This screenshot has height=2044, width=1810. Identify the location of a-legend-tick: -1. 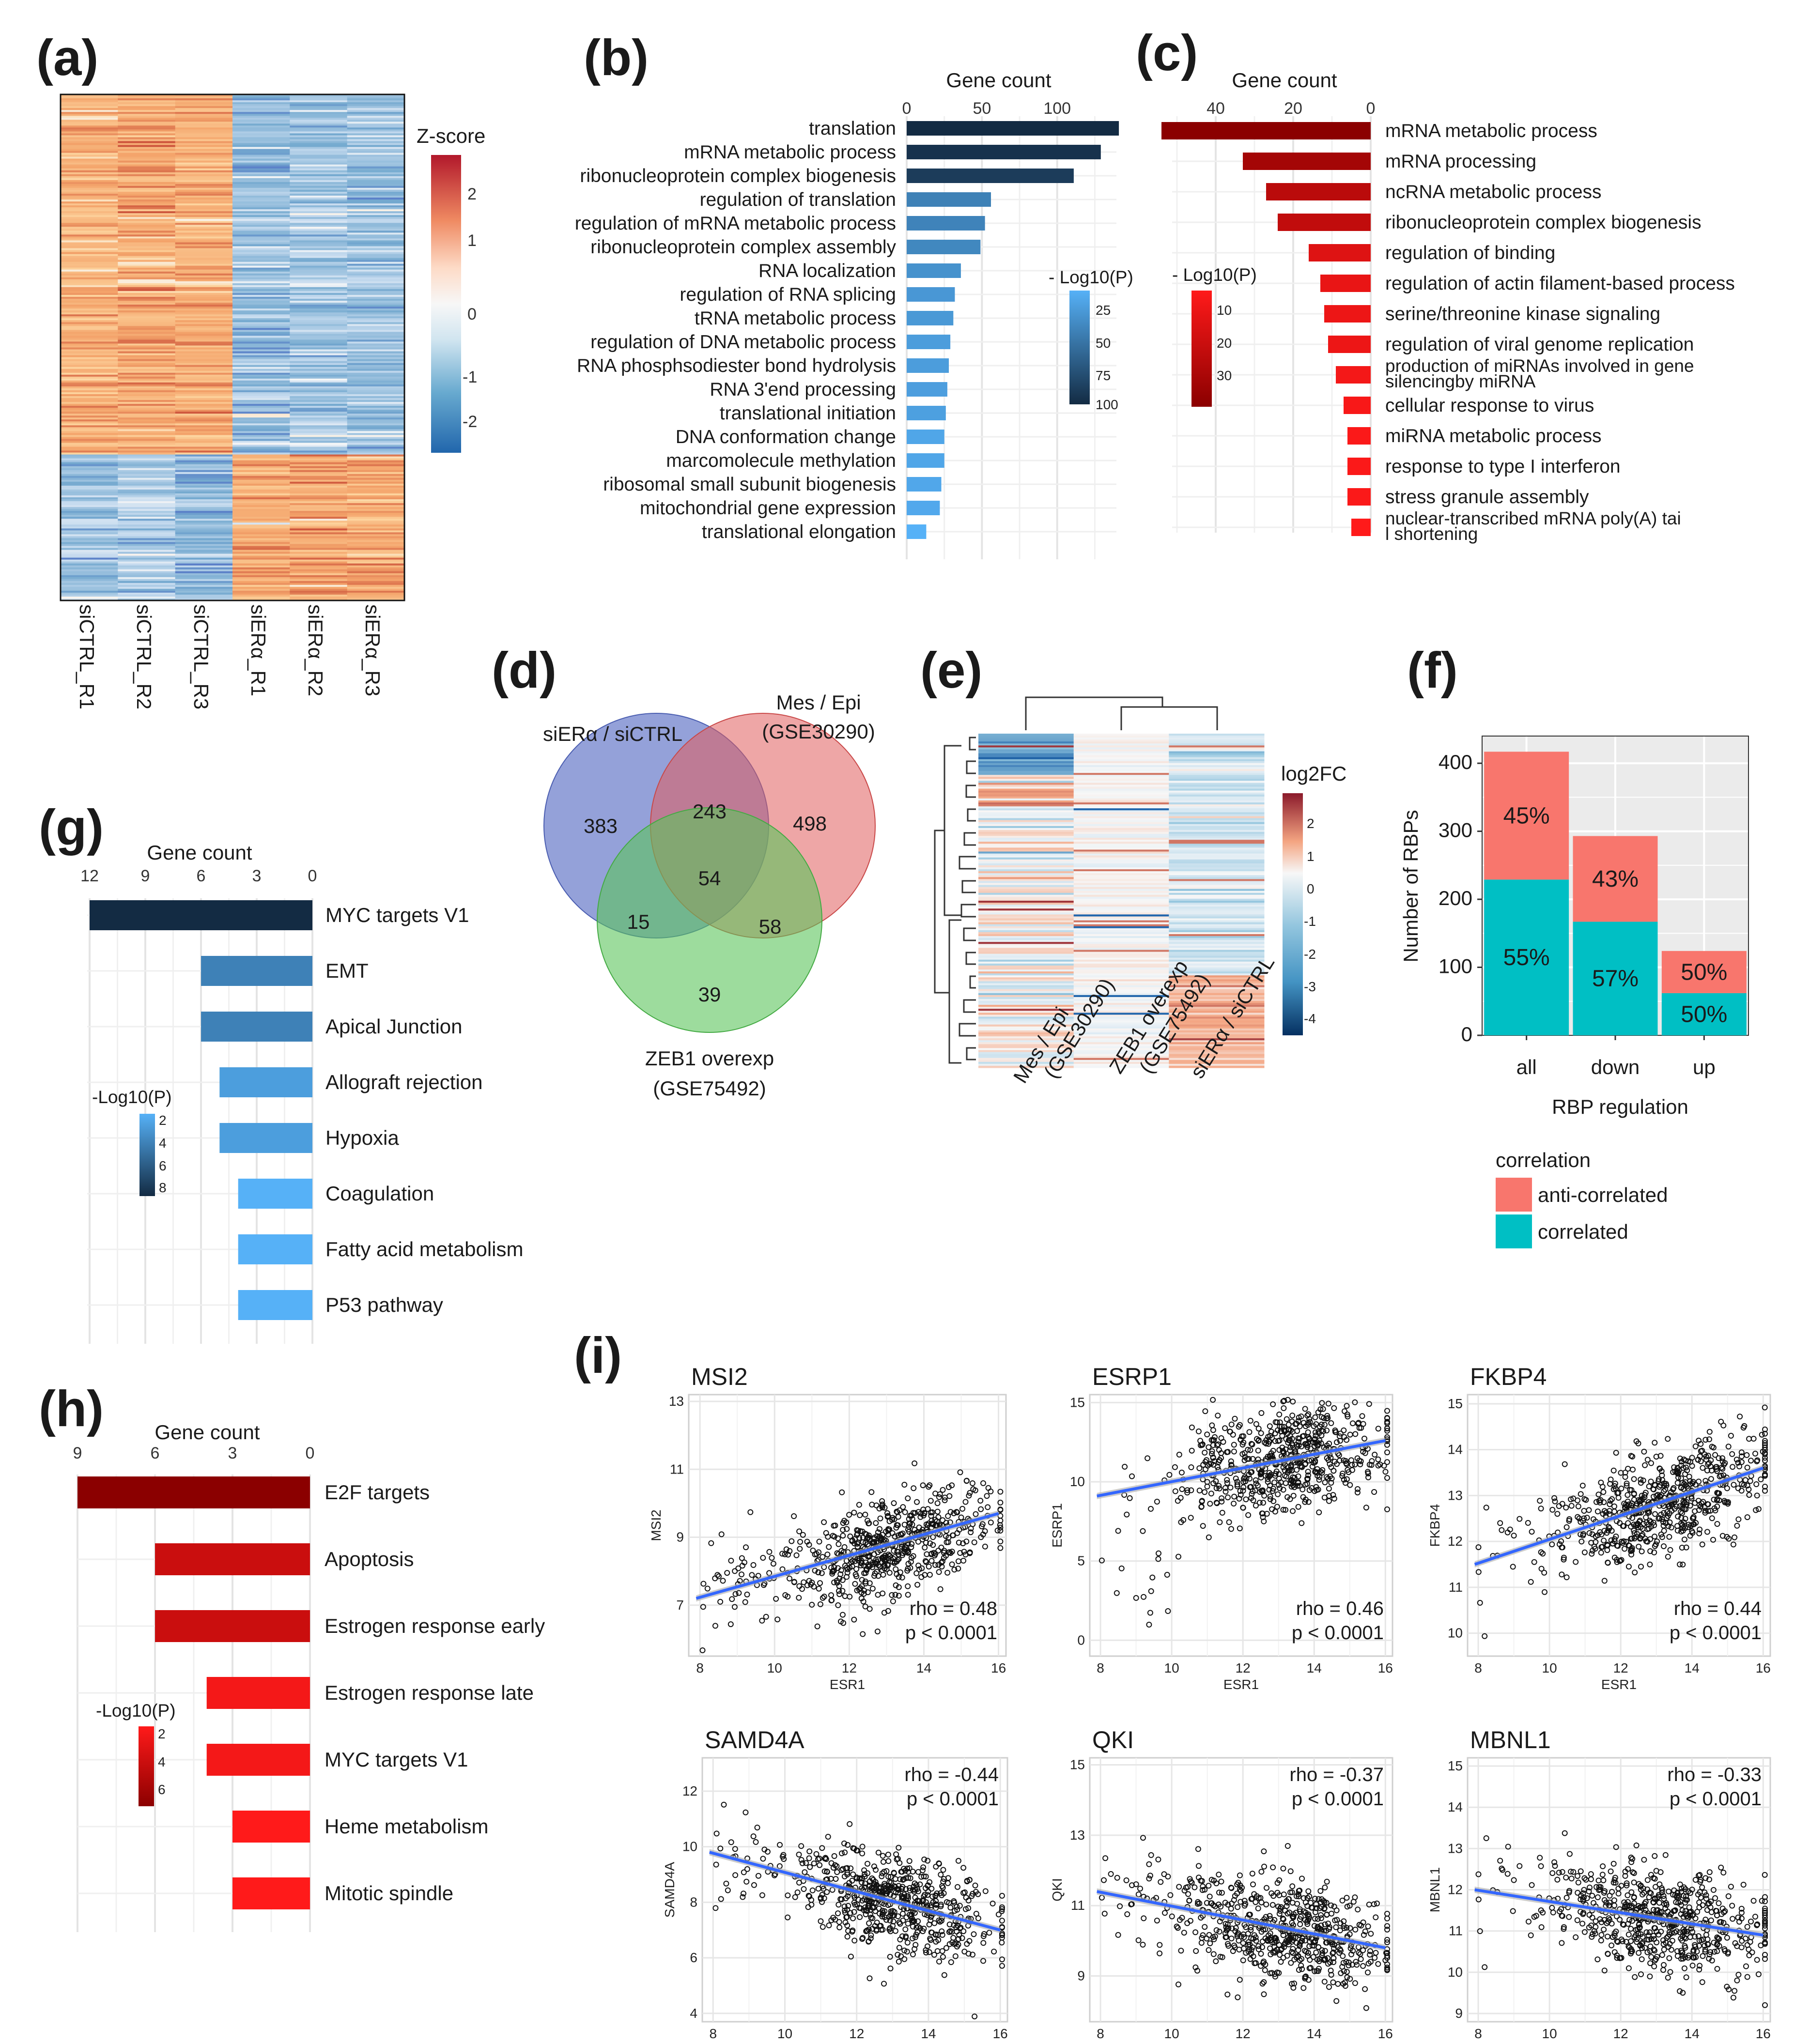
(470, 377).